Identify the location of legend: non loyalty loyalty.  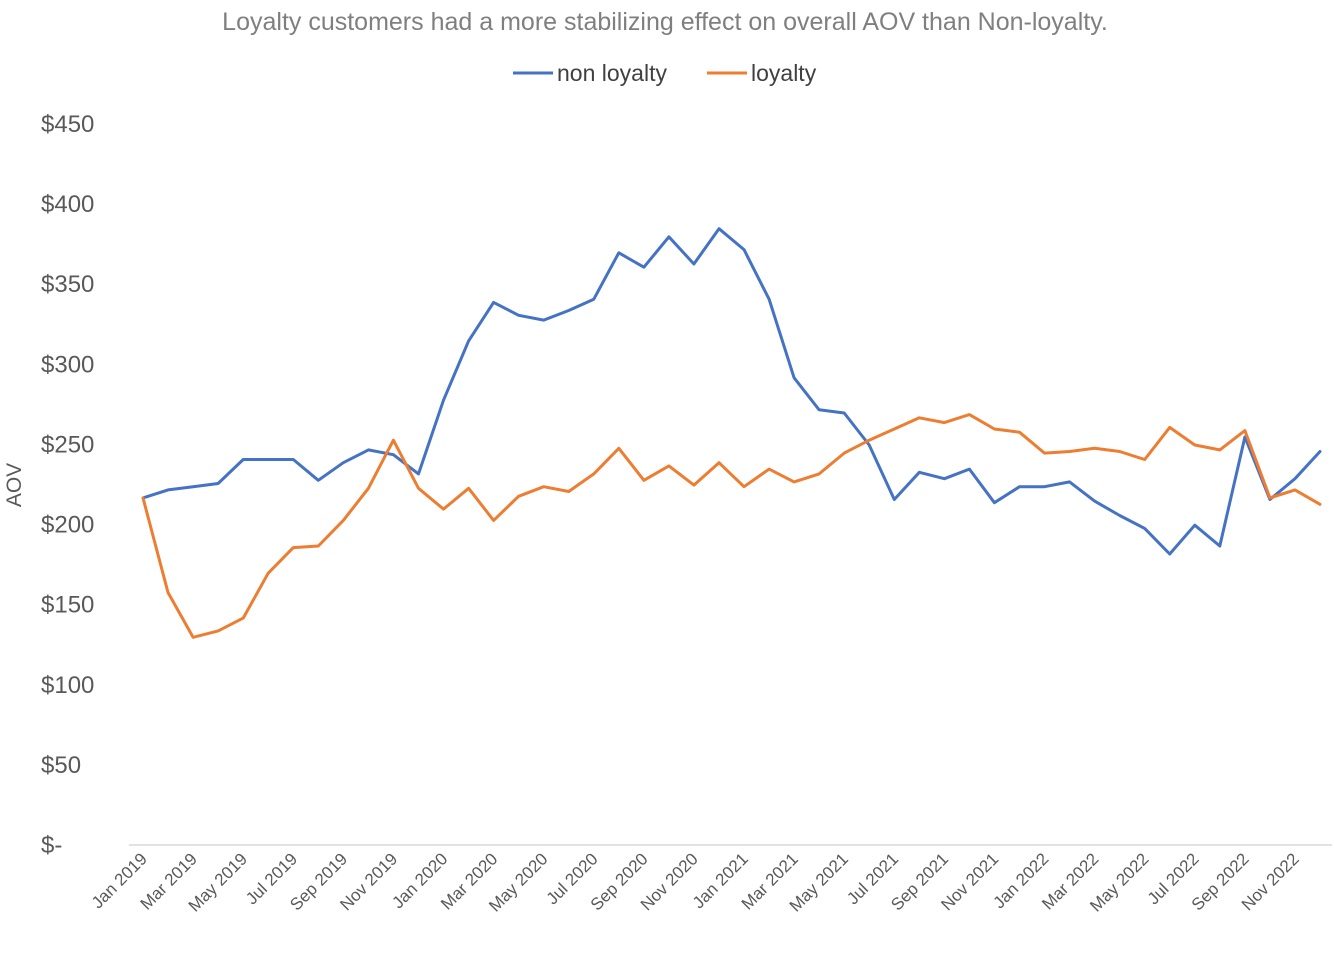
(665, 73).